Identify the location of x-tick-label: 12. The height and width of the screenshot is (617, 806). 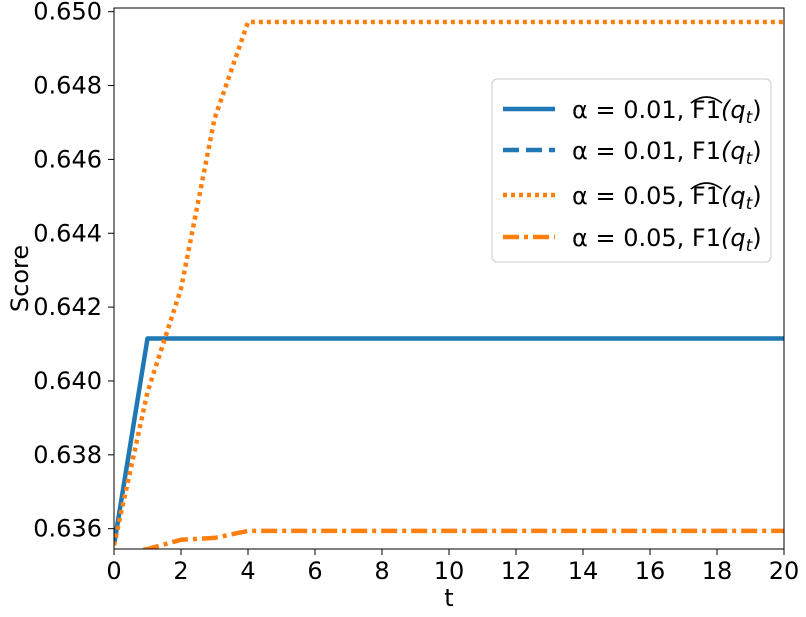
(516, 571).